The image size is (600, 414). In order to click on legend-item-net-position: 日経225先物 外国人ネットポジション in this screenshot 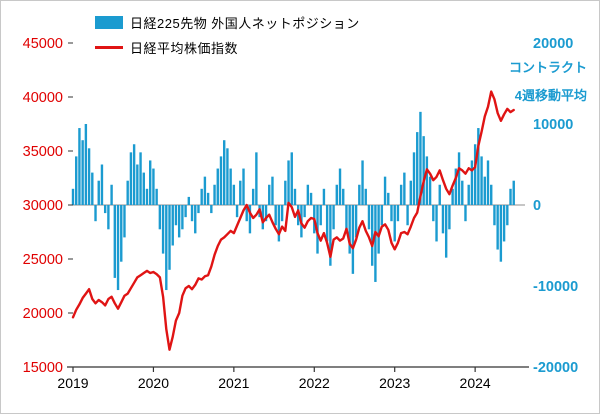, I will do `click(227, 22)`.